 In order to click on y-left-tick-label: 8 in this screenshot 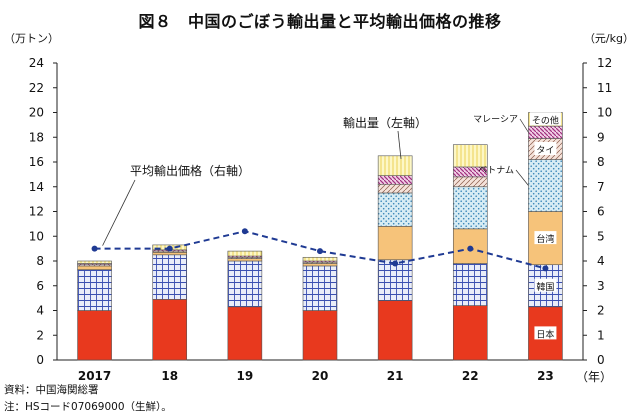, I will do `click(40, 261)`.